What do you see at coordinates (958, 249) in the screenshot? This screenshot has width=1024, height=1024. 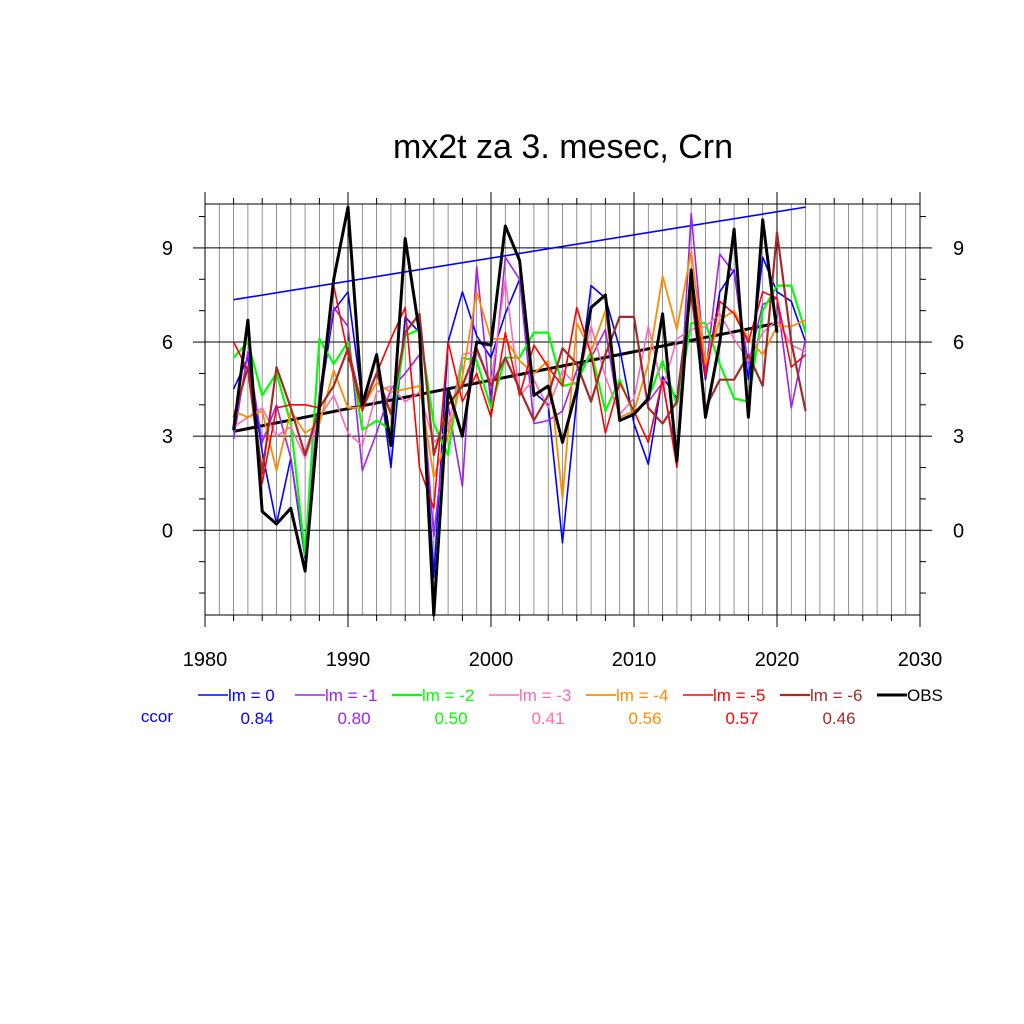 I see `y-tick-label-right: 9` at bounding box center [958, 249].